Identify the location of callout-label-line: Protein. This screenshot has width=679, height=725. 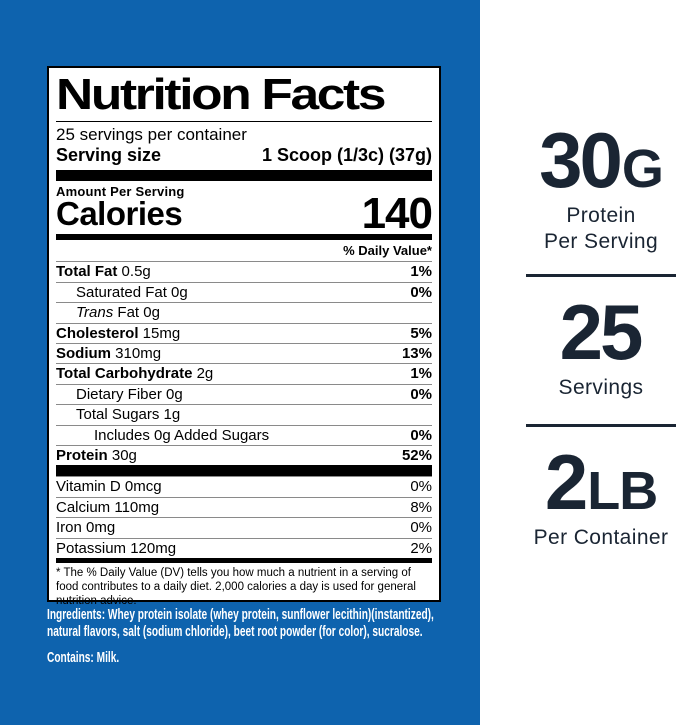
(601, 216).